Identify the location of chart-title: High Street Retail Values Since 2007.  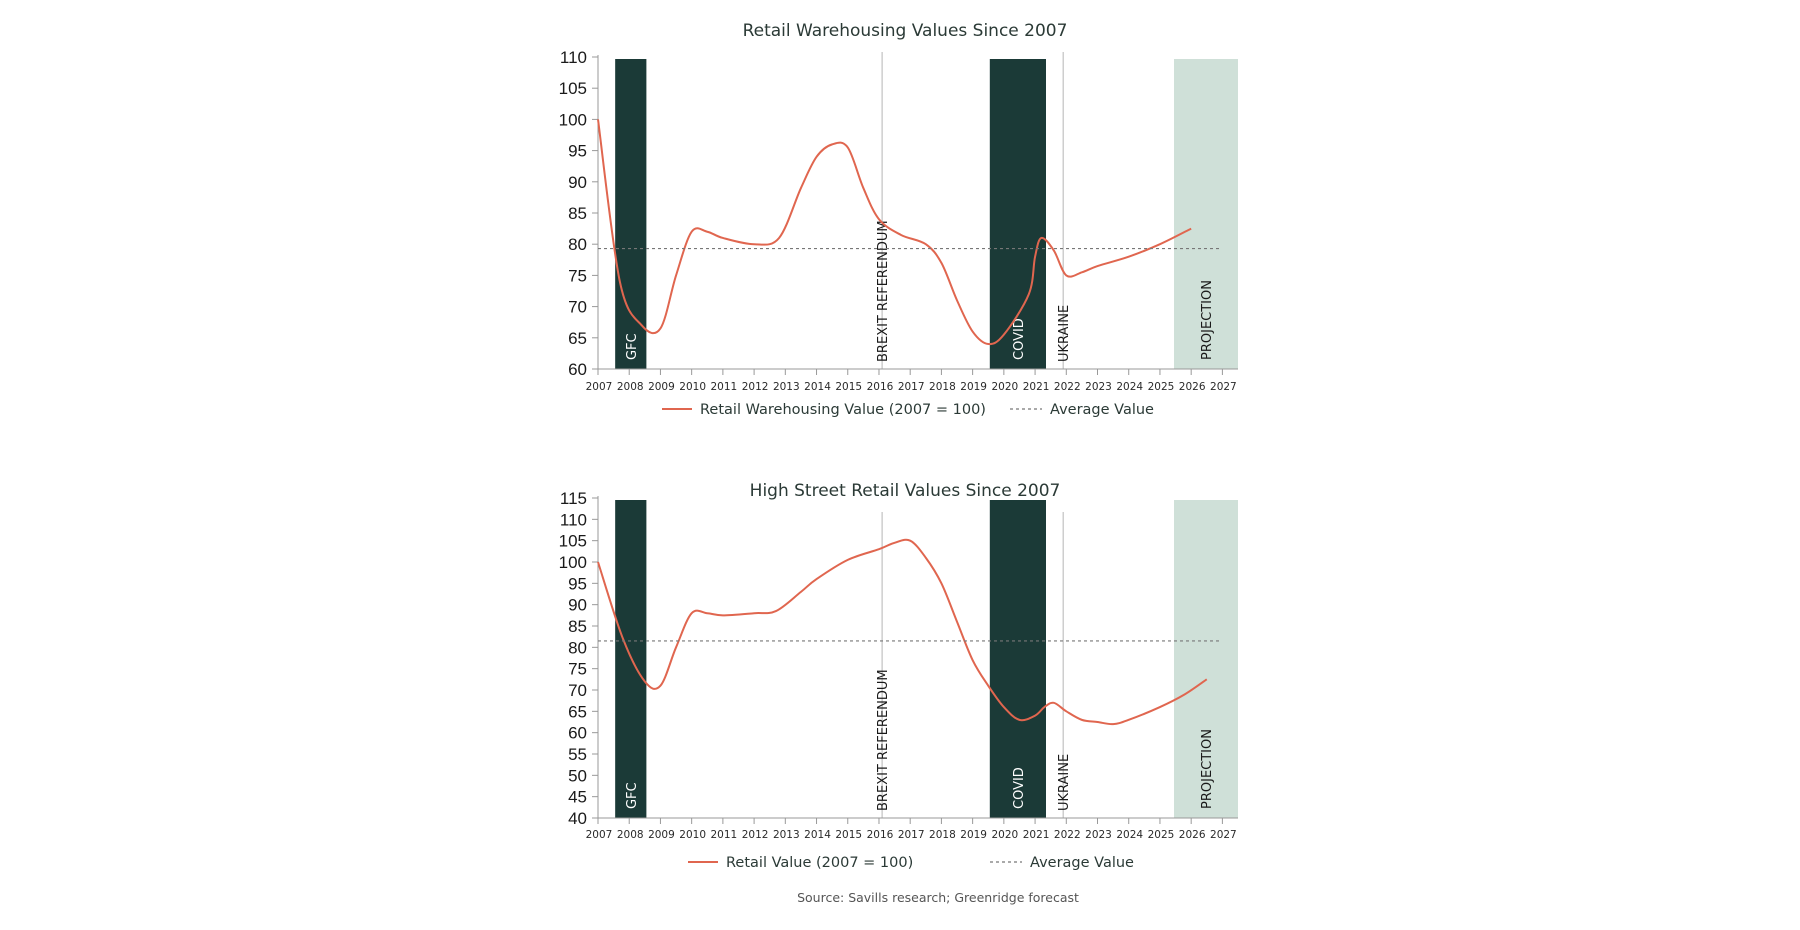
(905, 491).